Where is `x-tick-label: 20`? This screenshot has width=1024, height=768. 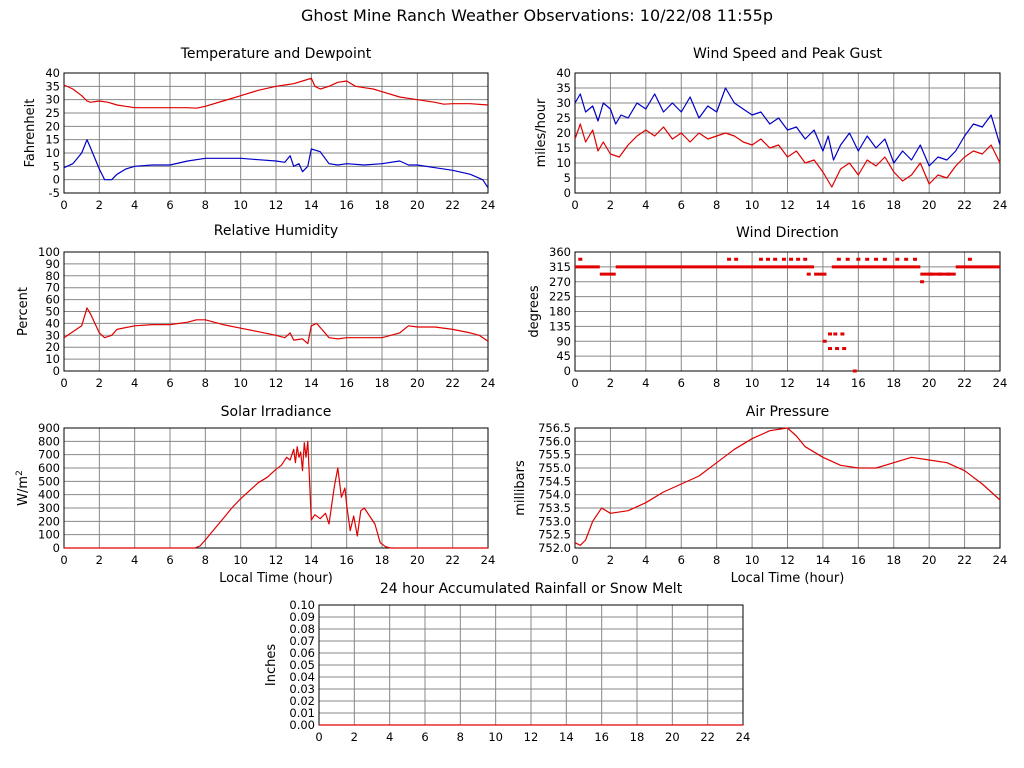 x-tick-label: 20 is located at coordinates (417, 560).